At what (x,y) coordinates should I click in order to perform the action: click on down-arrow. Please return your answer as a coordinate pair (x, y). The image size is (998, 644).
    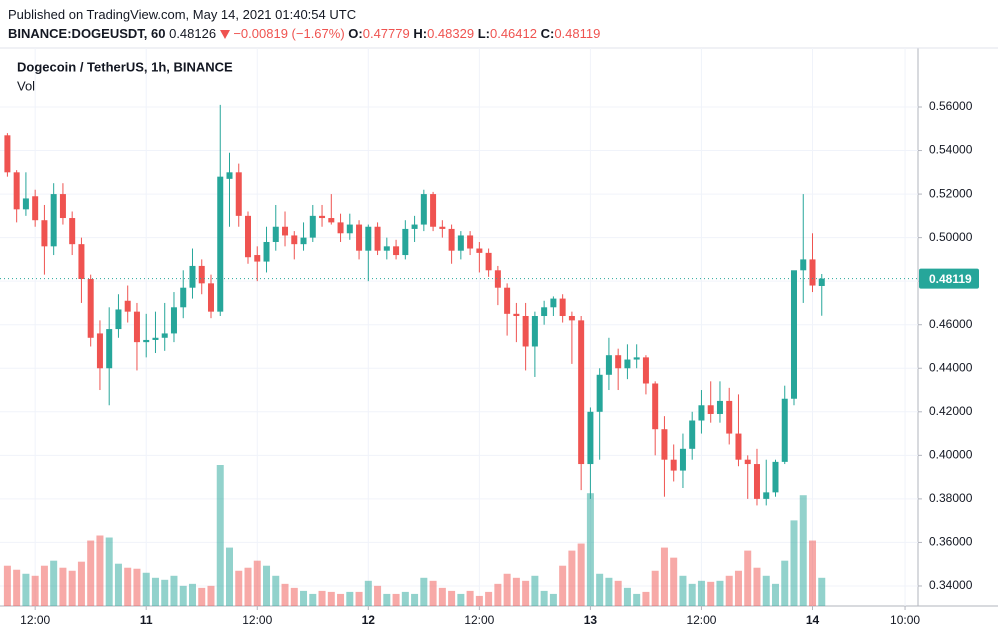
    Looking at the image, I should click on (224, 35).